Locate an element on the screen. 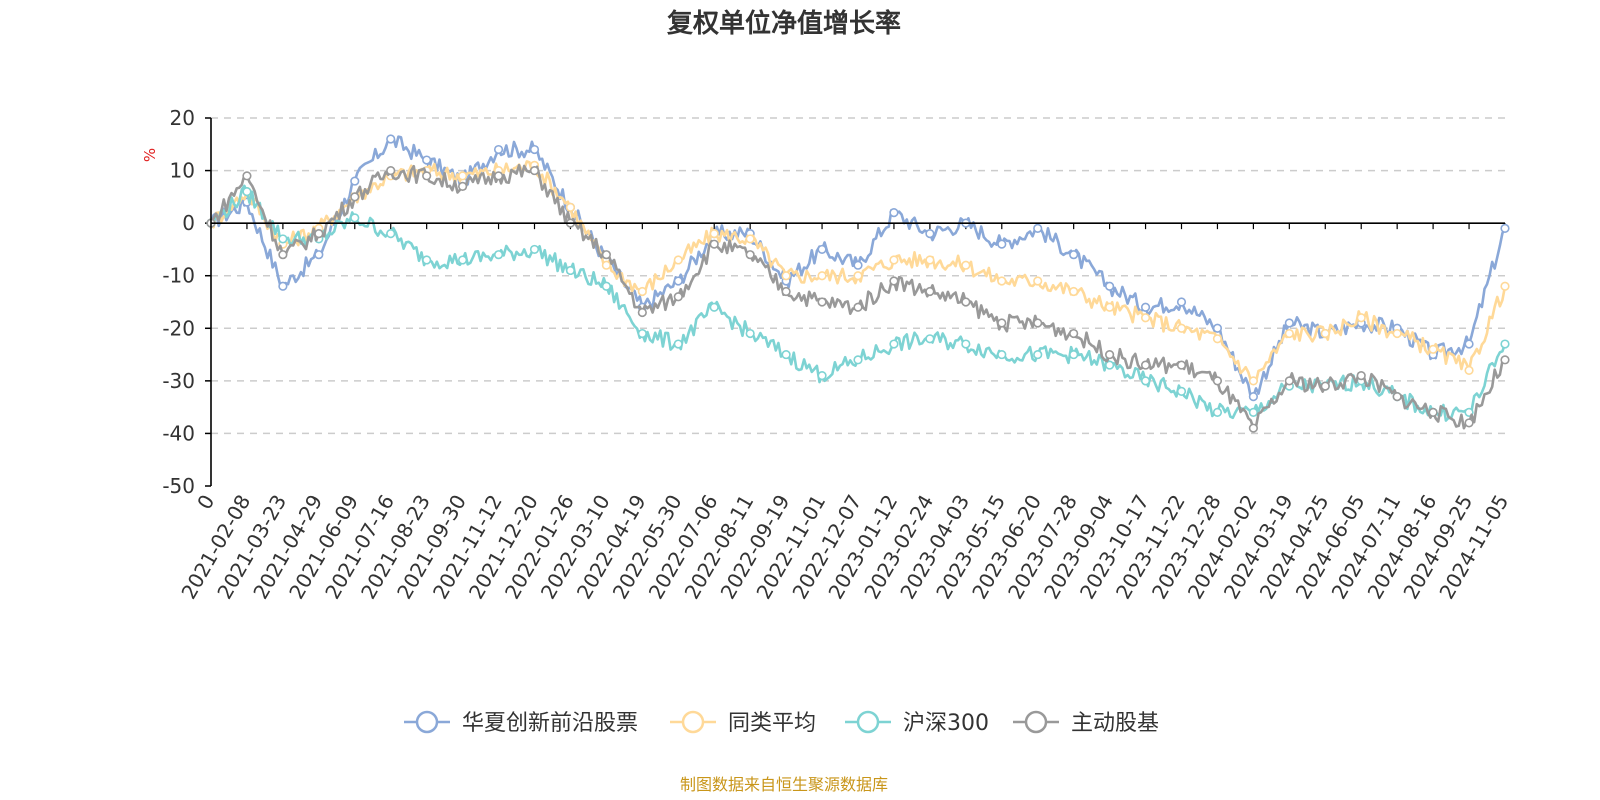 This screenshot has width=1600, height=800. y-tick-label: 10 is located at coordinates (182, 171).